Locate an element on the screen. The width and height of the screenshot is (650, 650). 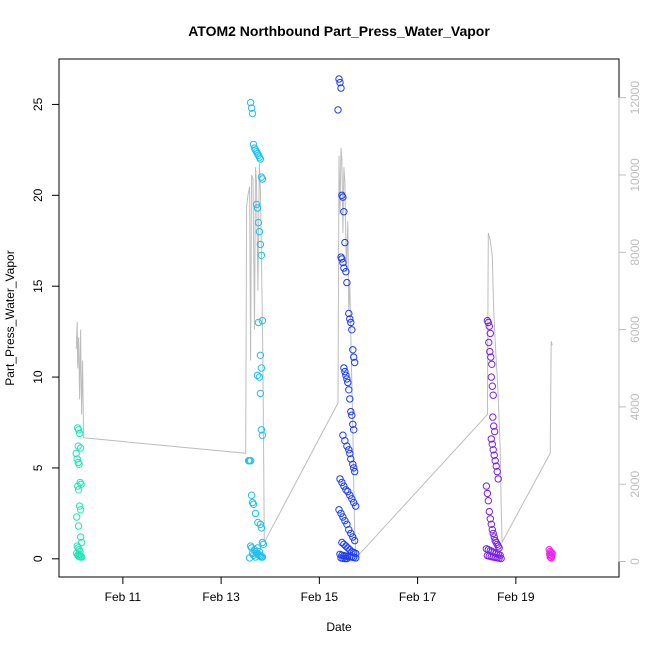
y2-tick-label: 4000 is located at coordinates (635, 406).